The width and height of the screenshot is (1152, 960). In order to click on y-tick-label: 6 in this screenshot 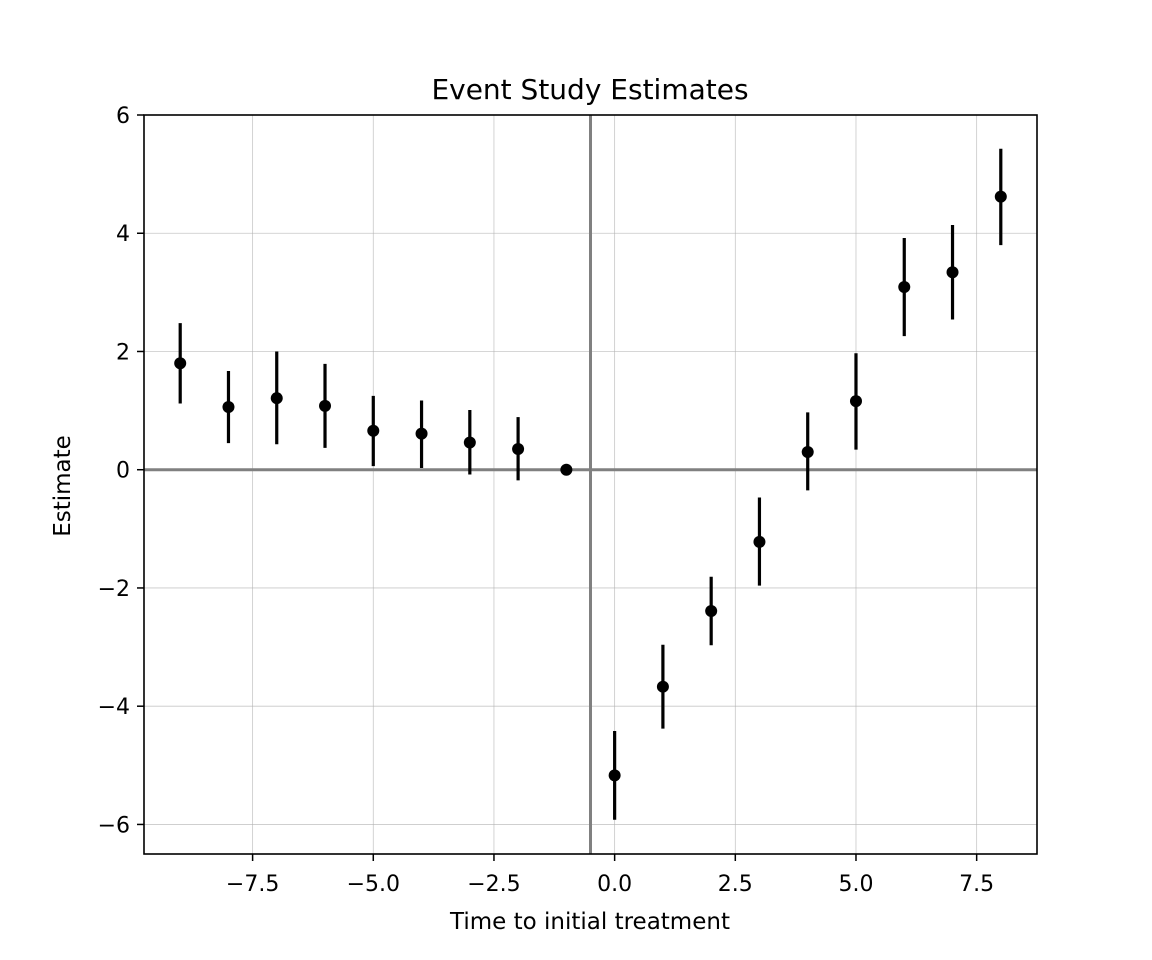, I will do `click(123, 116)`.